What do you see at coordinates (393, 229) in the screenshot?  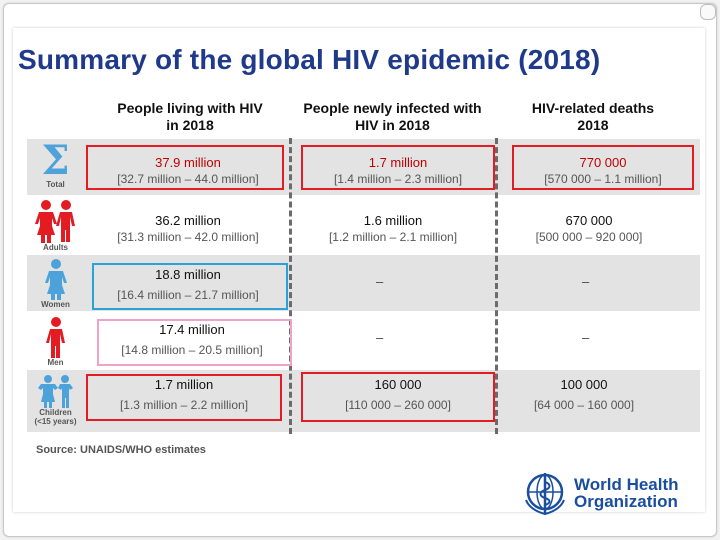 I see `cell-adults-new: 1.6 million [1.2 million – 2.1 million]` at bounding box center [393, 229].